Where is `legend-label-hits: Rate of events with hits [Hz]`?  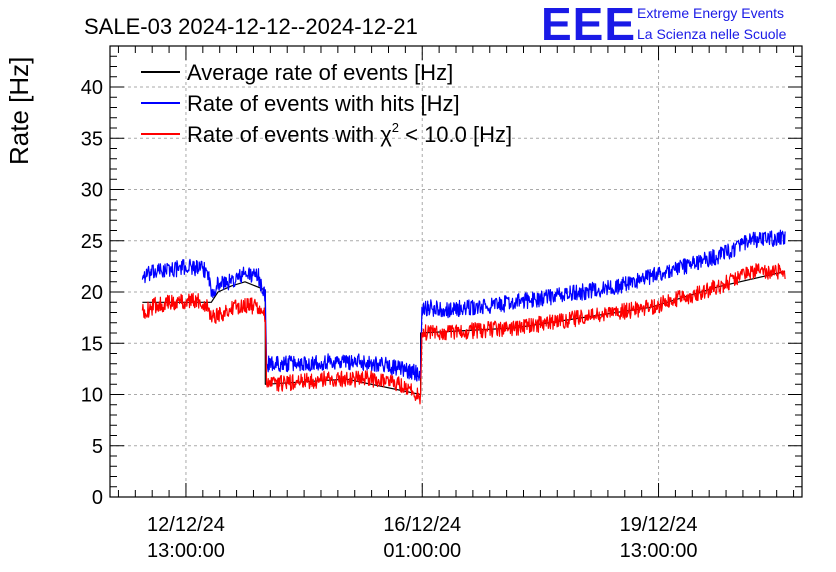 legend-label-hits: Rate of events with hits [Hz] is located at coordinates (323, 103).